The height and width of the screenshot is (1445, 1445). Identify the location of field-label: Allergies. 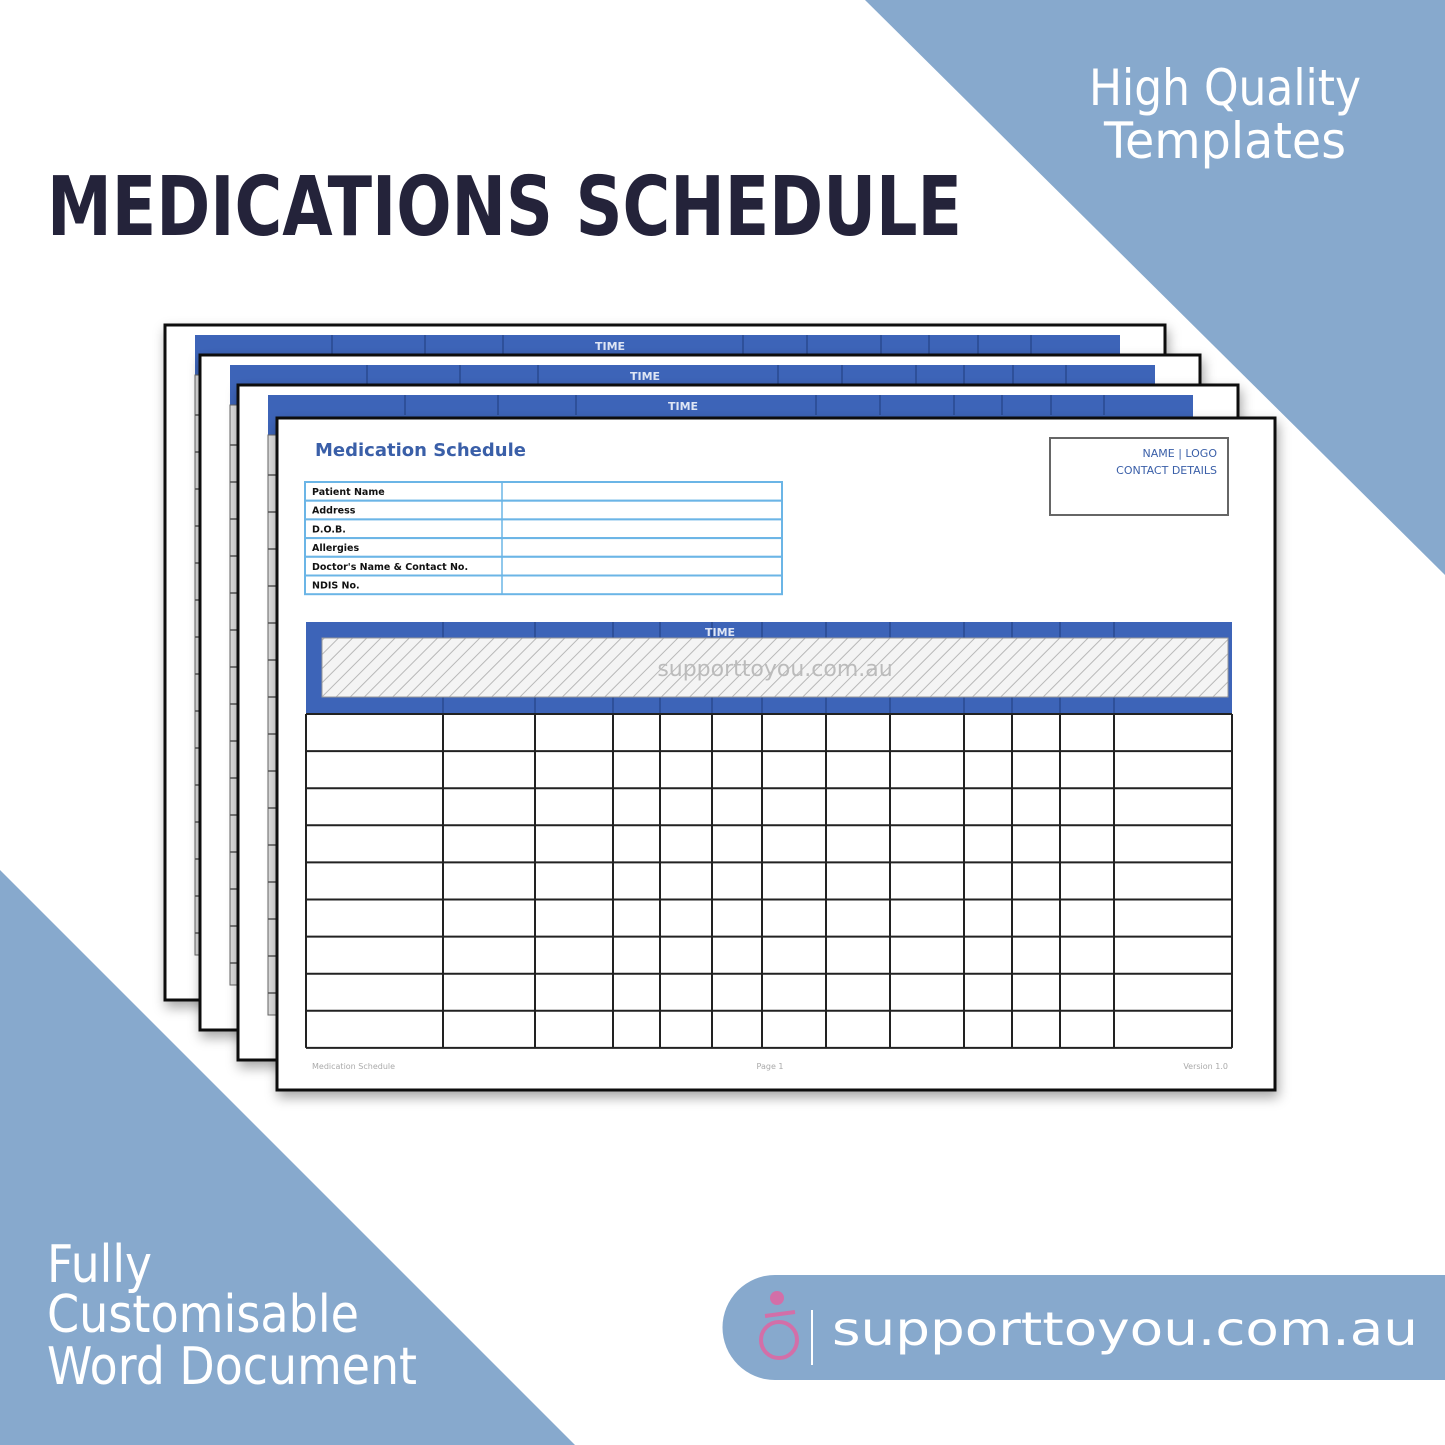
(335, 548).